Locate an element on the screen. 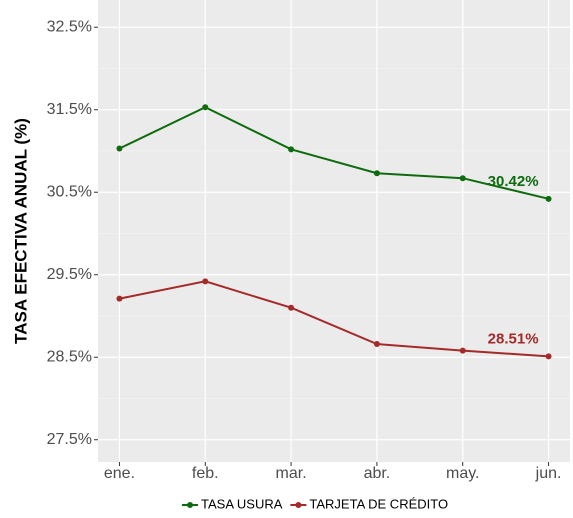 This screenshot has height=518, width=573. y-tick-label: 28.5% is located at coordinates (69, 356).